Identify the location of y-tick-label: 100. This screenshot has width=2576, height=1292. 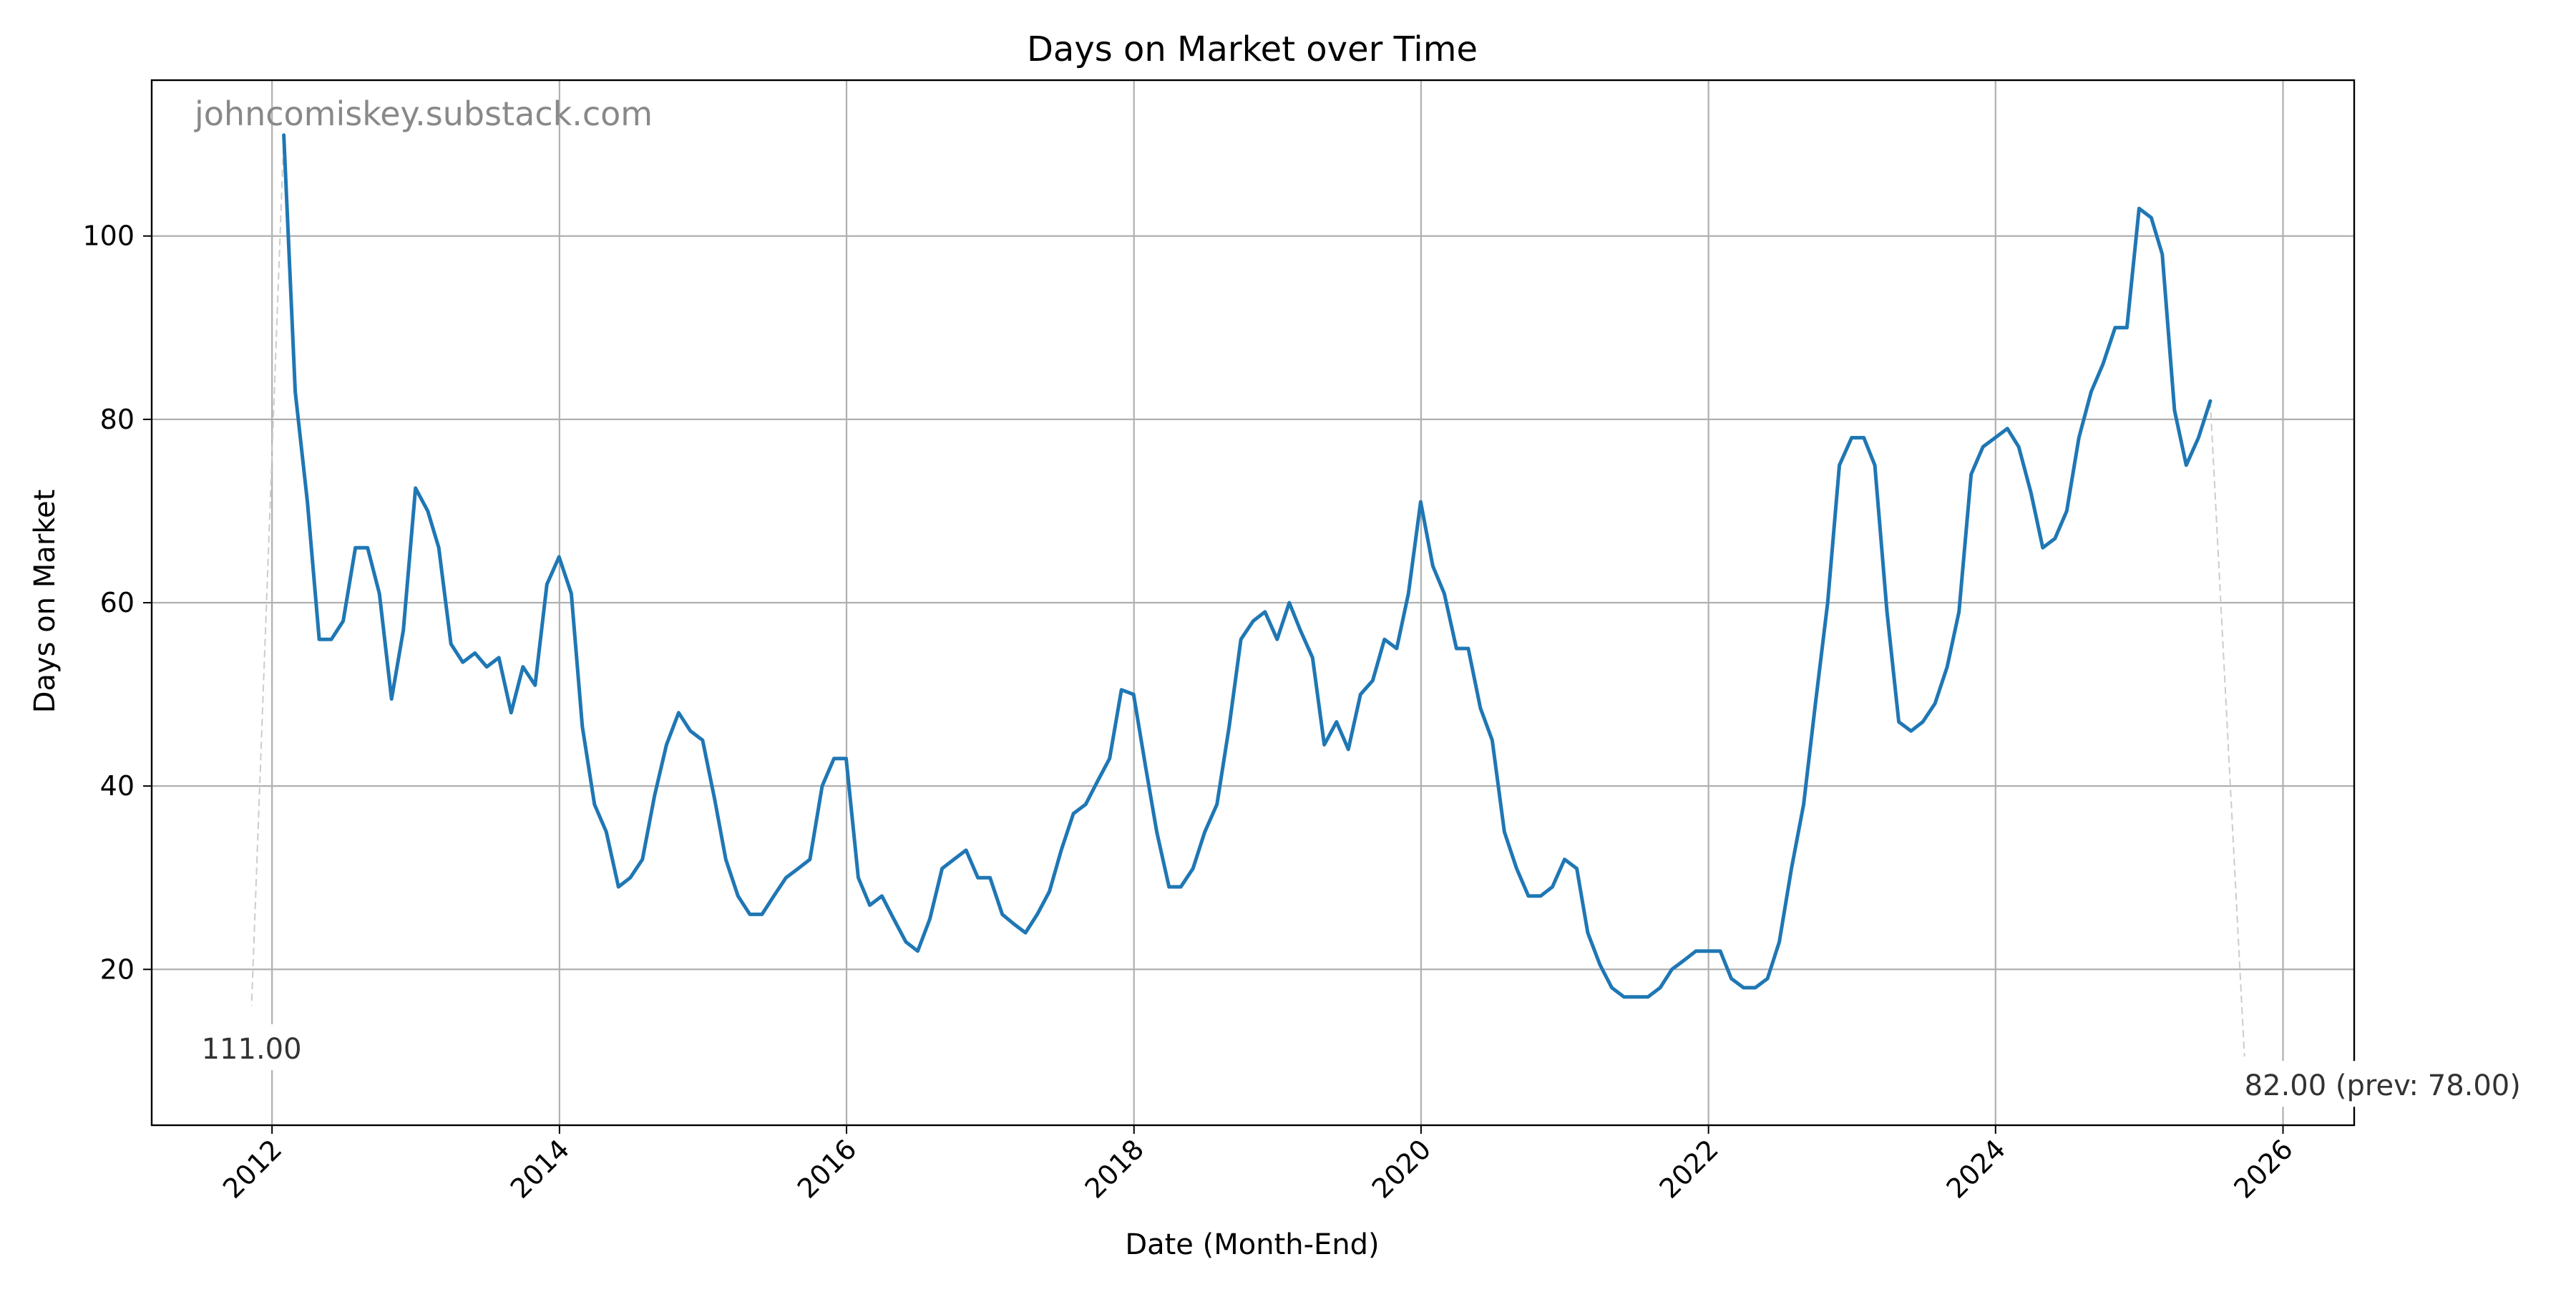
(108, 236).